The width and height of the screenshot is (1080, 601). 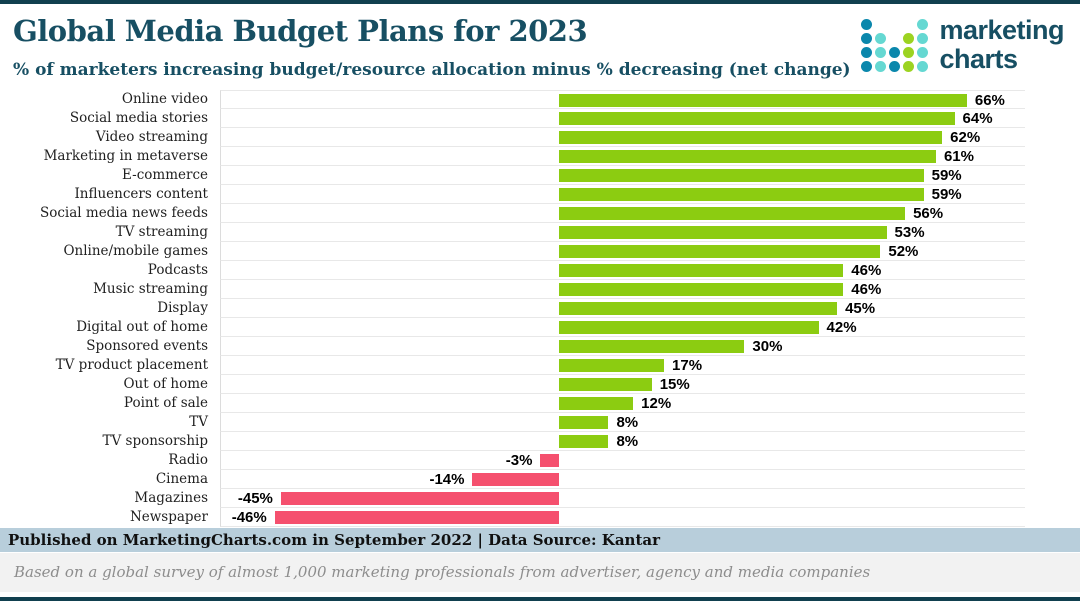 I want to click on plot-area-row: 56%, so click(x=622, y=213).